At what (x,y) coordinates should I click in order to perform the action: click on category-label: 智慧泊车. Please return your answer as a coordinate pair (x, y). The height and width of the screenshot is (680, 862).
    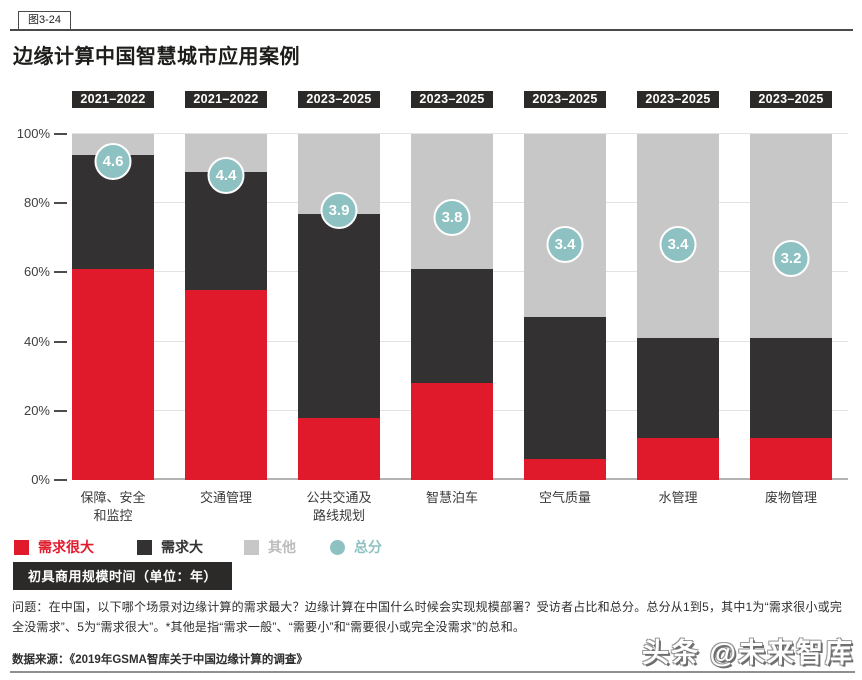
    Looking at the image, I should click on (451, 497).